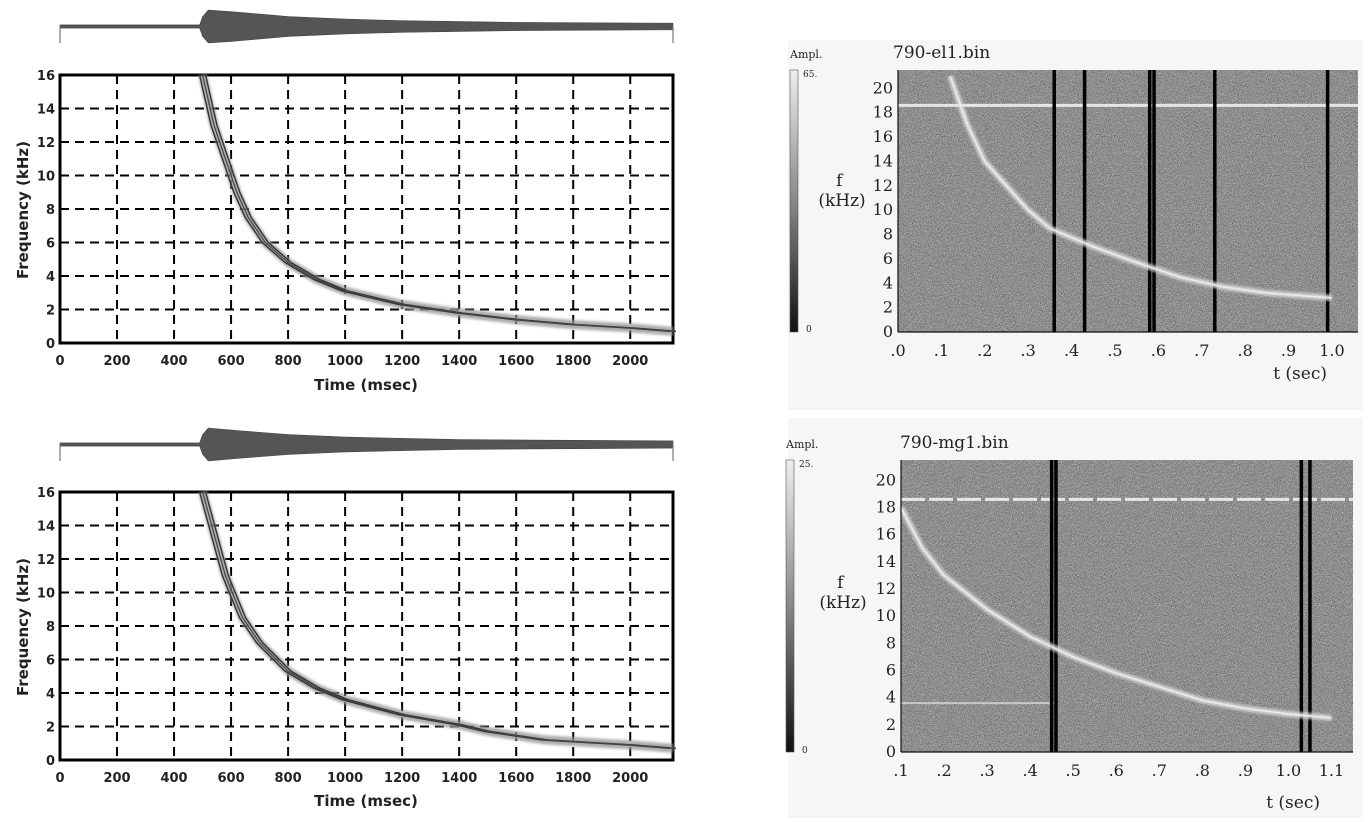 This screenshot has height=822, width=1368. I want to click on x-tick-label: 600, so click(230, 361).